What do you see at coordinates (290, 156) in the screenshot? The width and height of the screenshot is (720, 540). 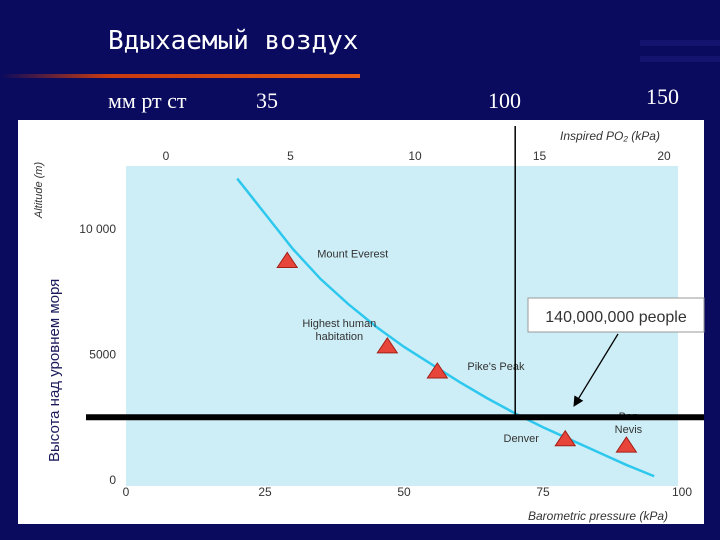 I see `top-tick-label: 5` at bounding box center [290, 156].